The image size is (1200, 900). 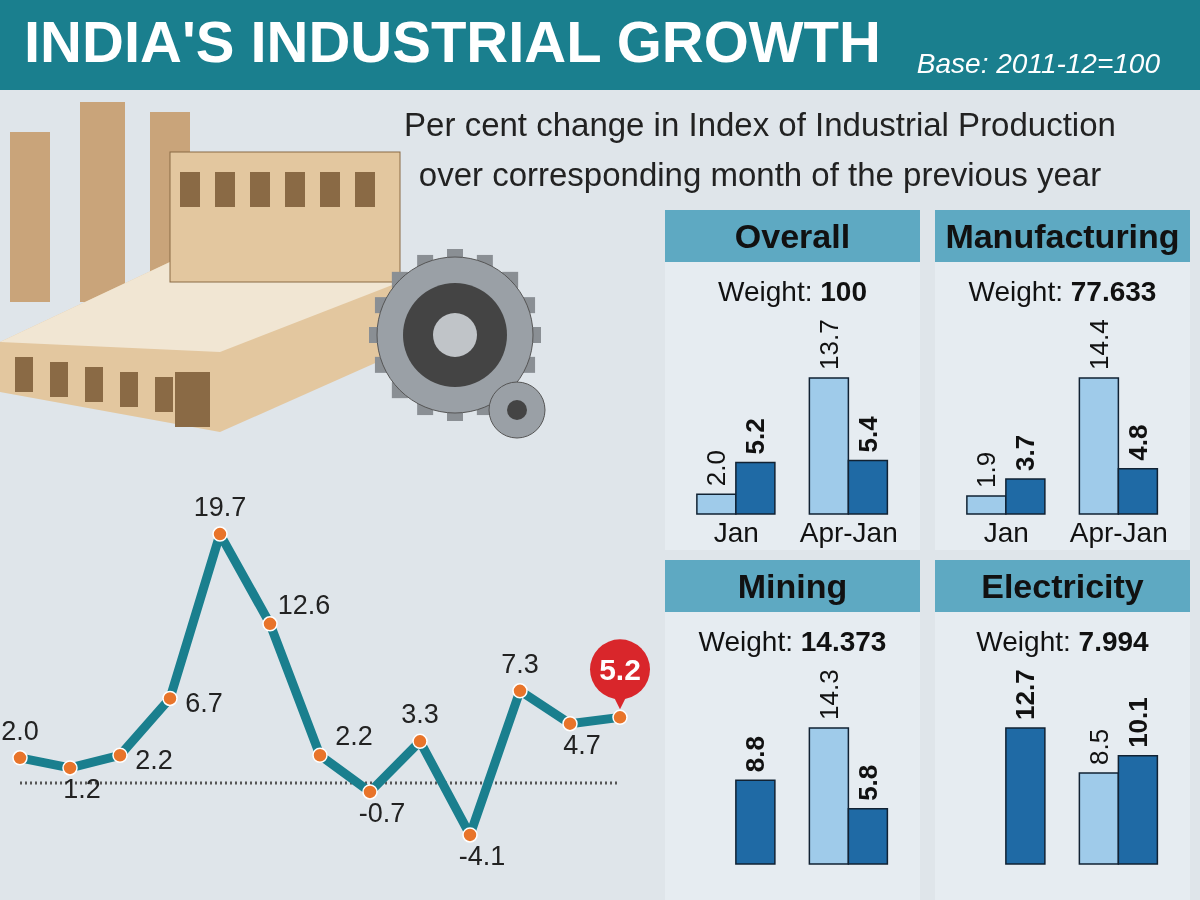 What do you see at coordinates (420, 714) in the screenshot?
I see `data-label: 3.3` at bounding box center [420, 714].